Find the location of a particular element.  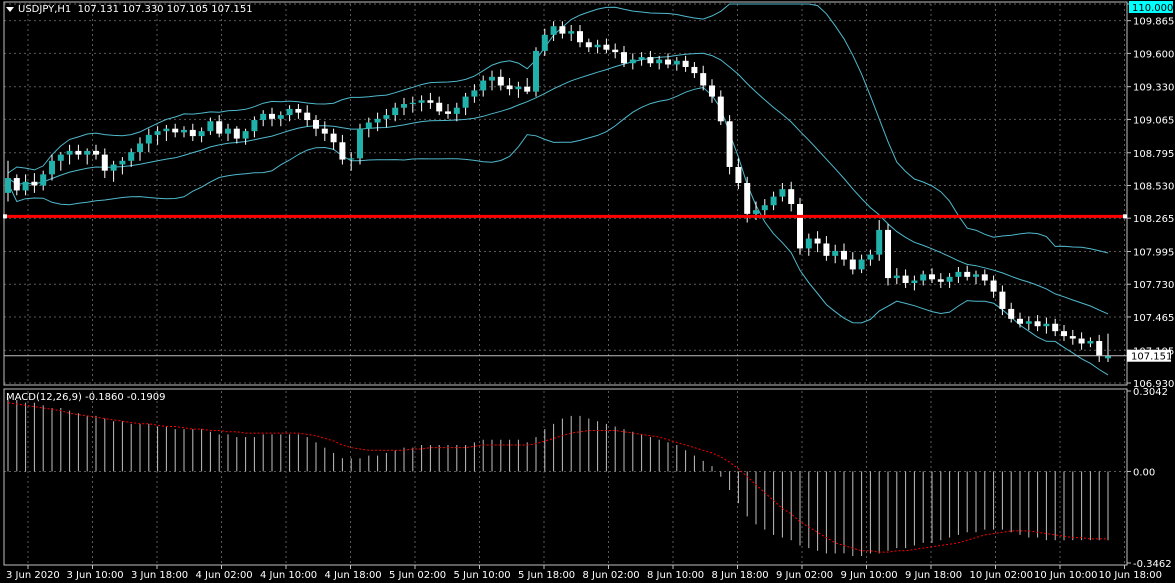

dropdown-triangle-icon is located at coordinates (10, 9).